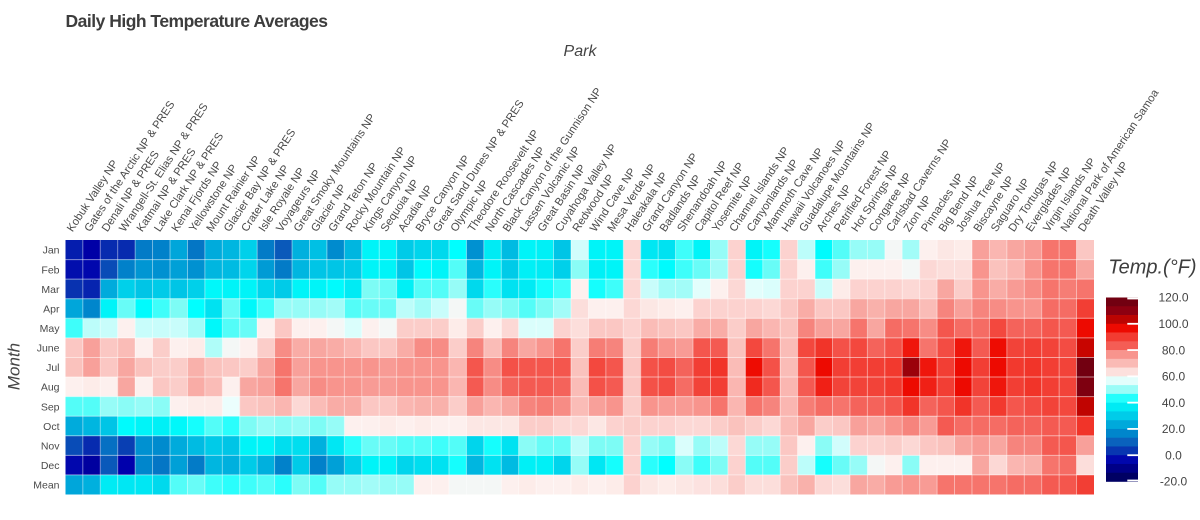 This screenshot has width=1200, height=520. What do you see at coordinates (52, 368) in the screenshot?
I see `svg-text: Jul` at bounding box center [52, 368].